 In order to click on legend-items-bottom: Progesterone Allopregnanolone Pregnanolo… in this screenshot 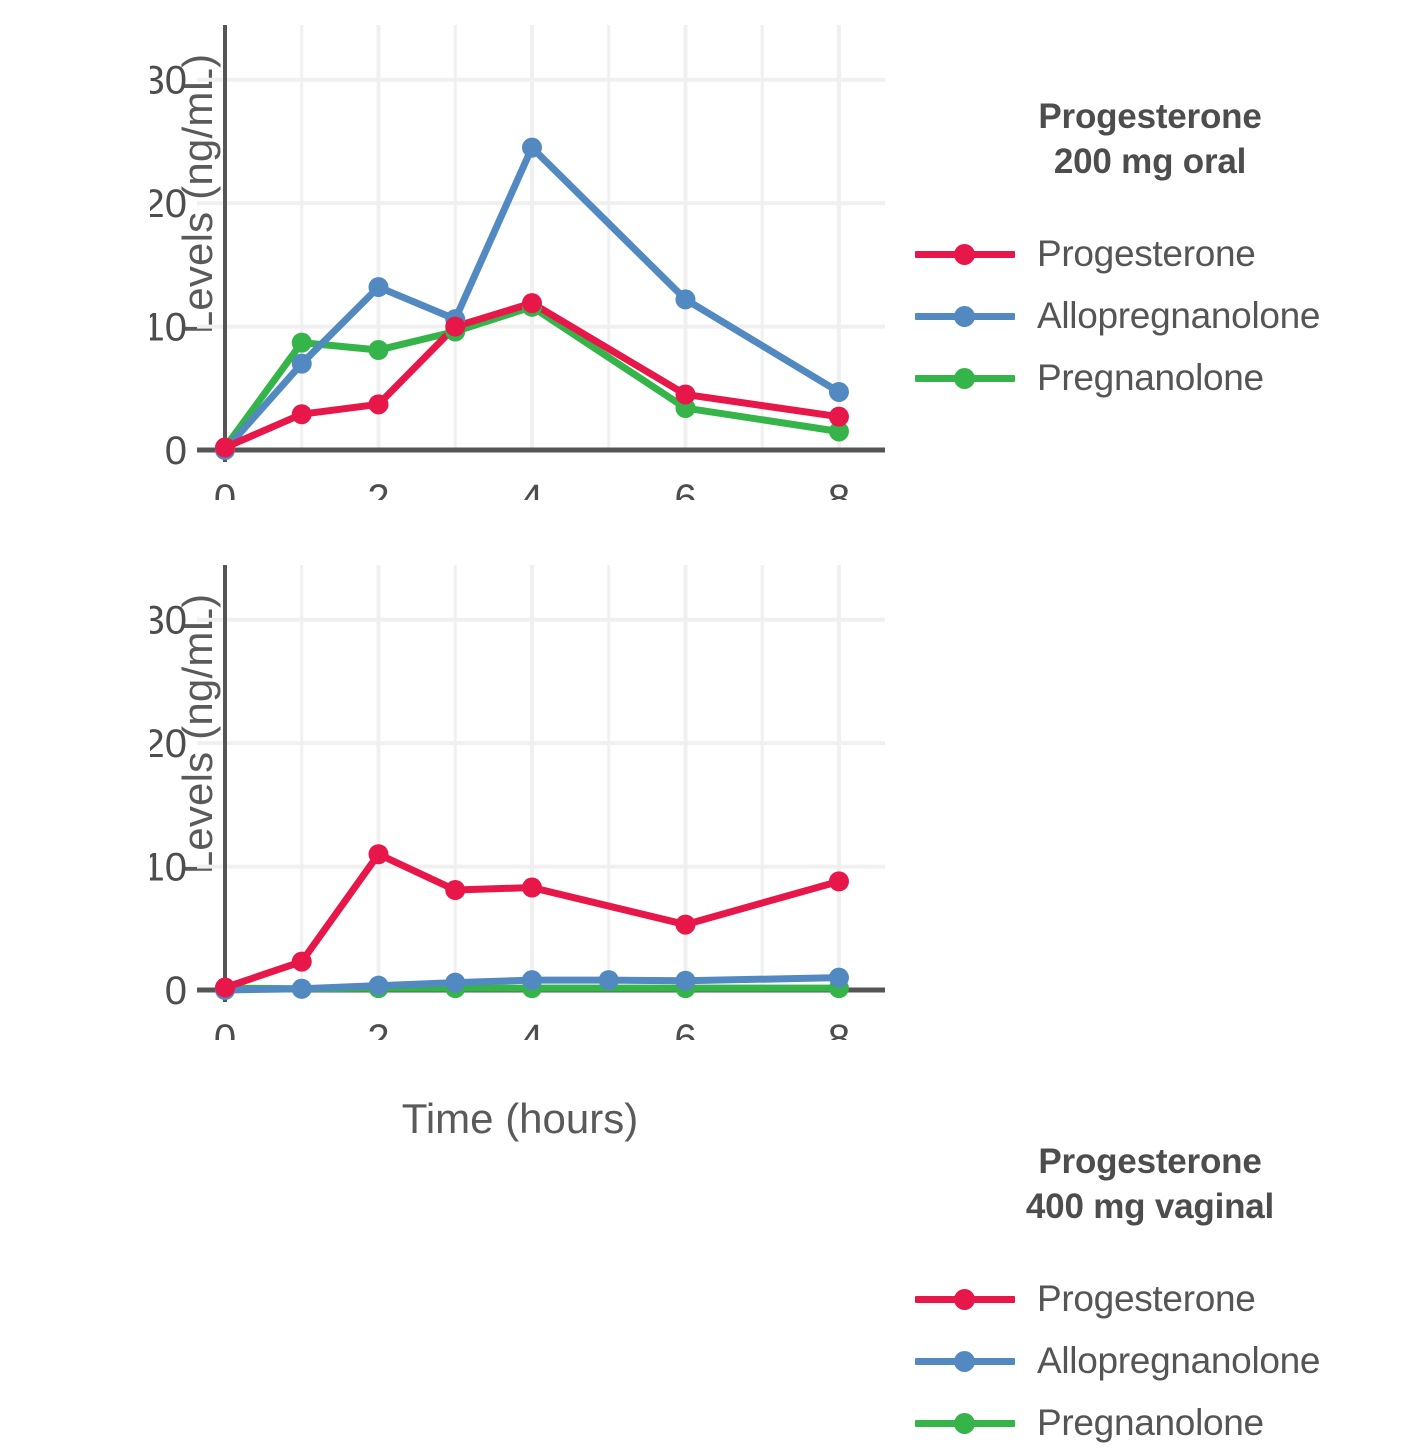, I will do `click(1165, 1361)`.